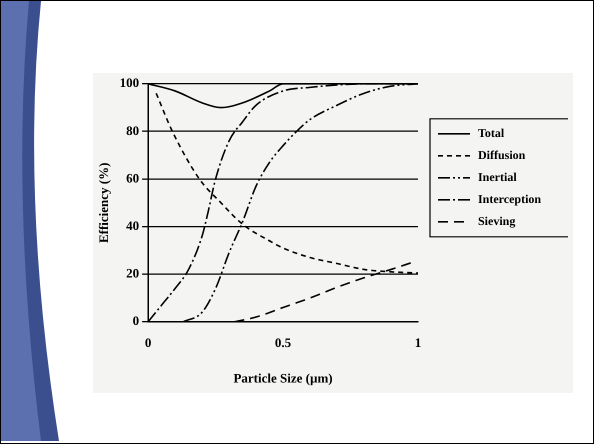  I want to click on y-axis-title: Efficiency (%), so click(104, 203).